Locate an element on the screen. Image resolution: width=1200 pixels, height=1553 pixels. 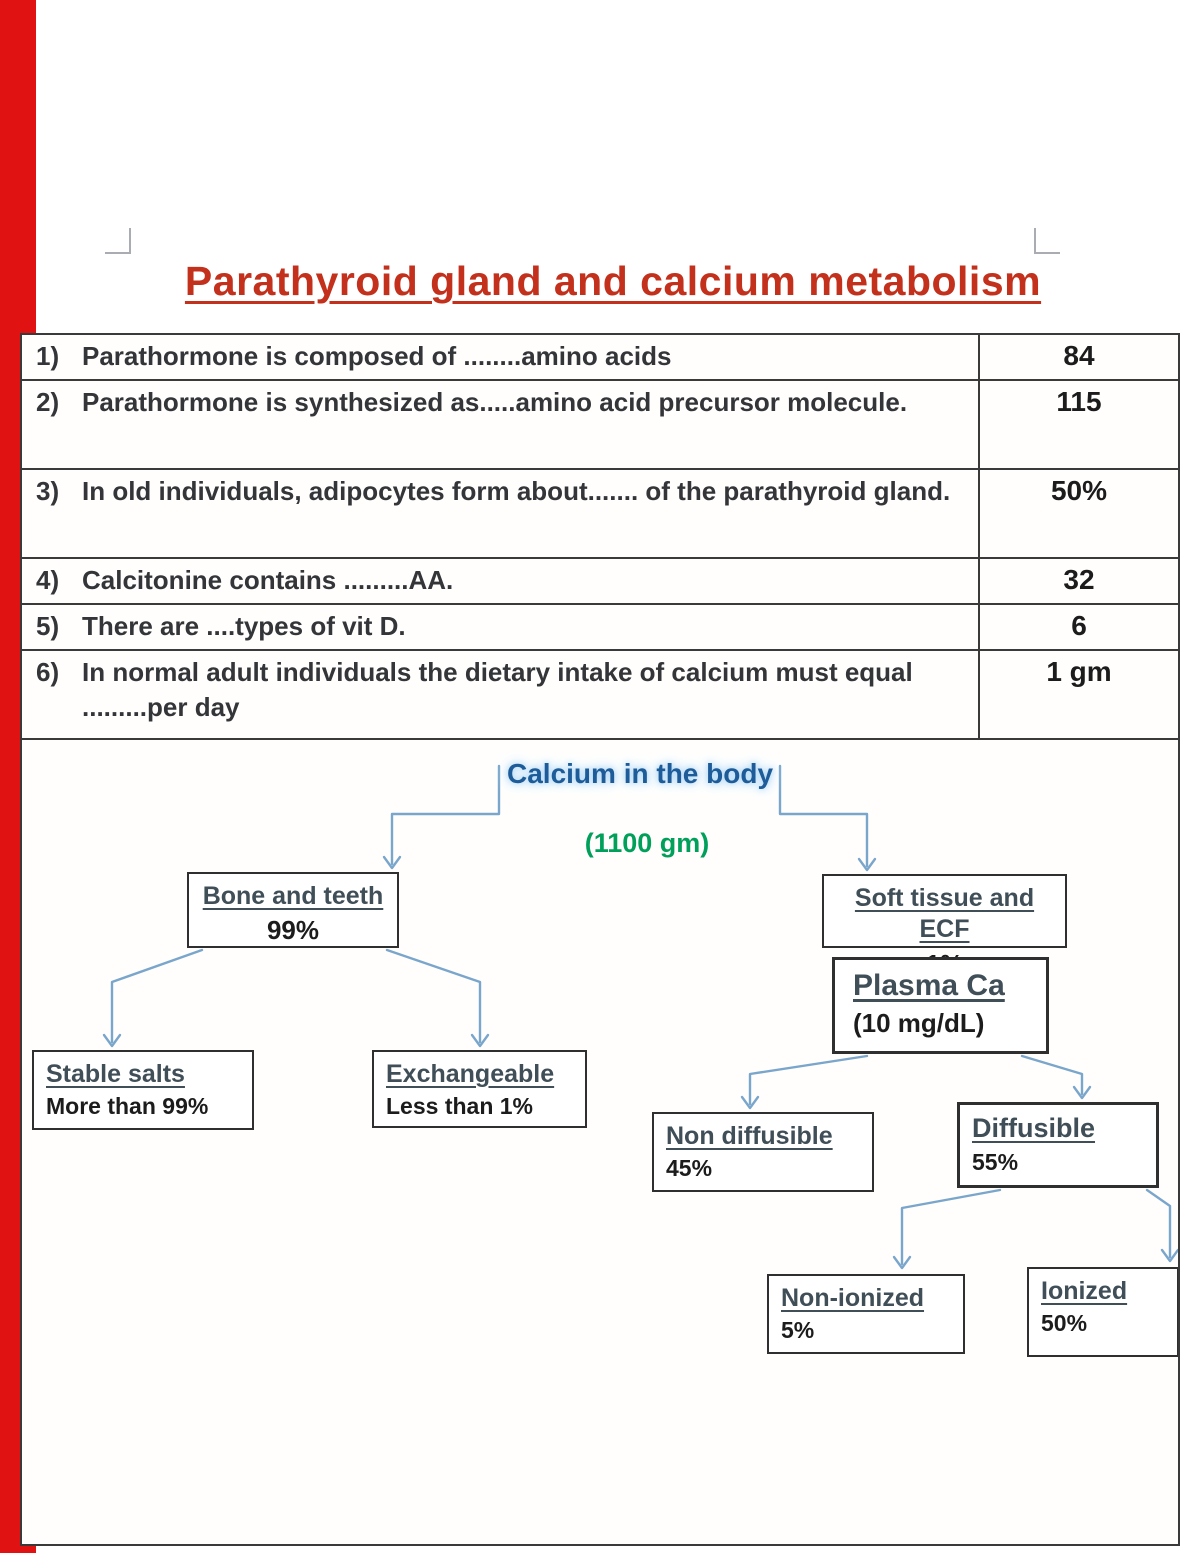
answer-value: 84 is located at coordinates (1078, 357).